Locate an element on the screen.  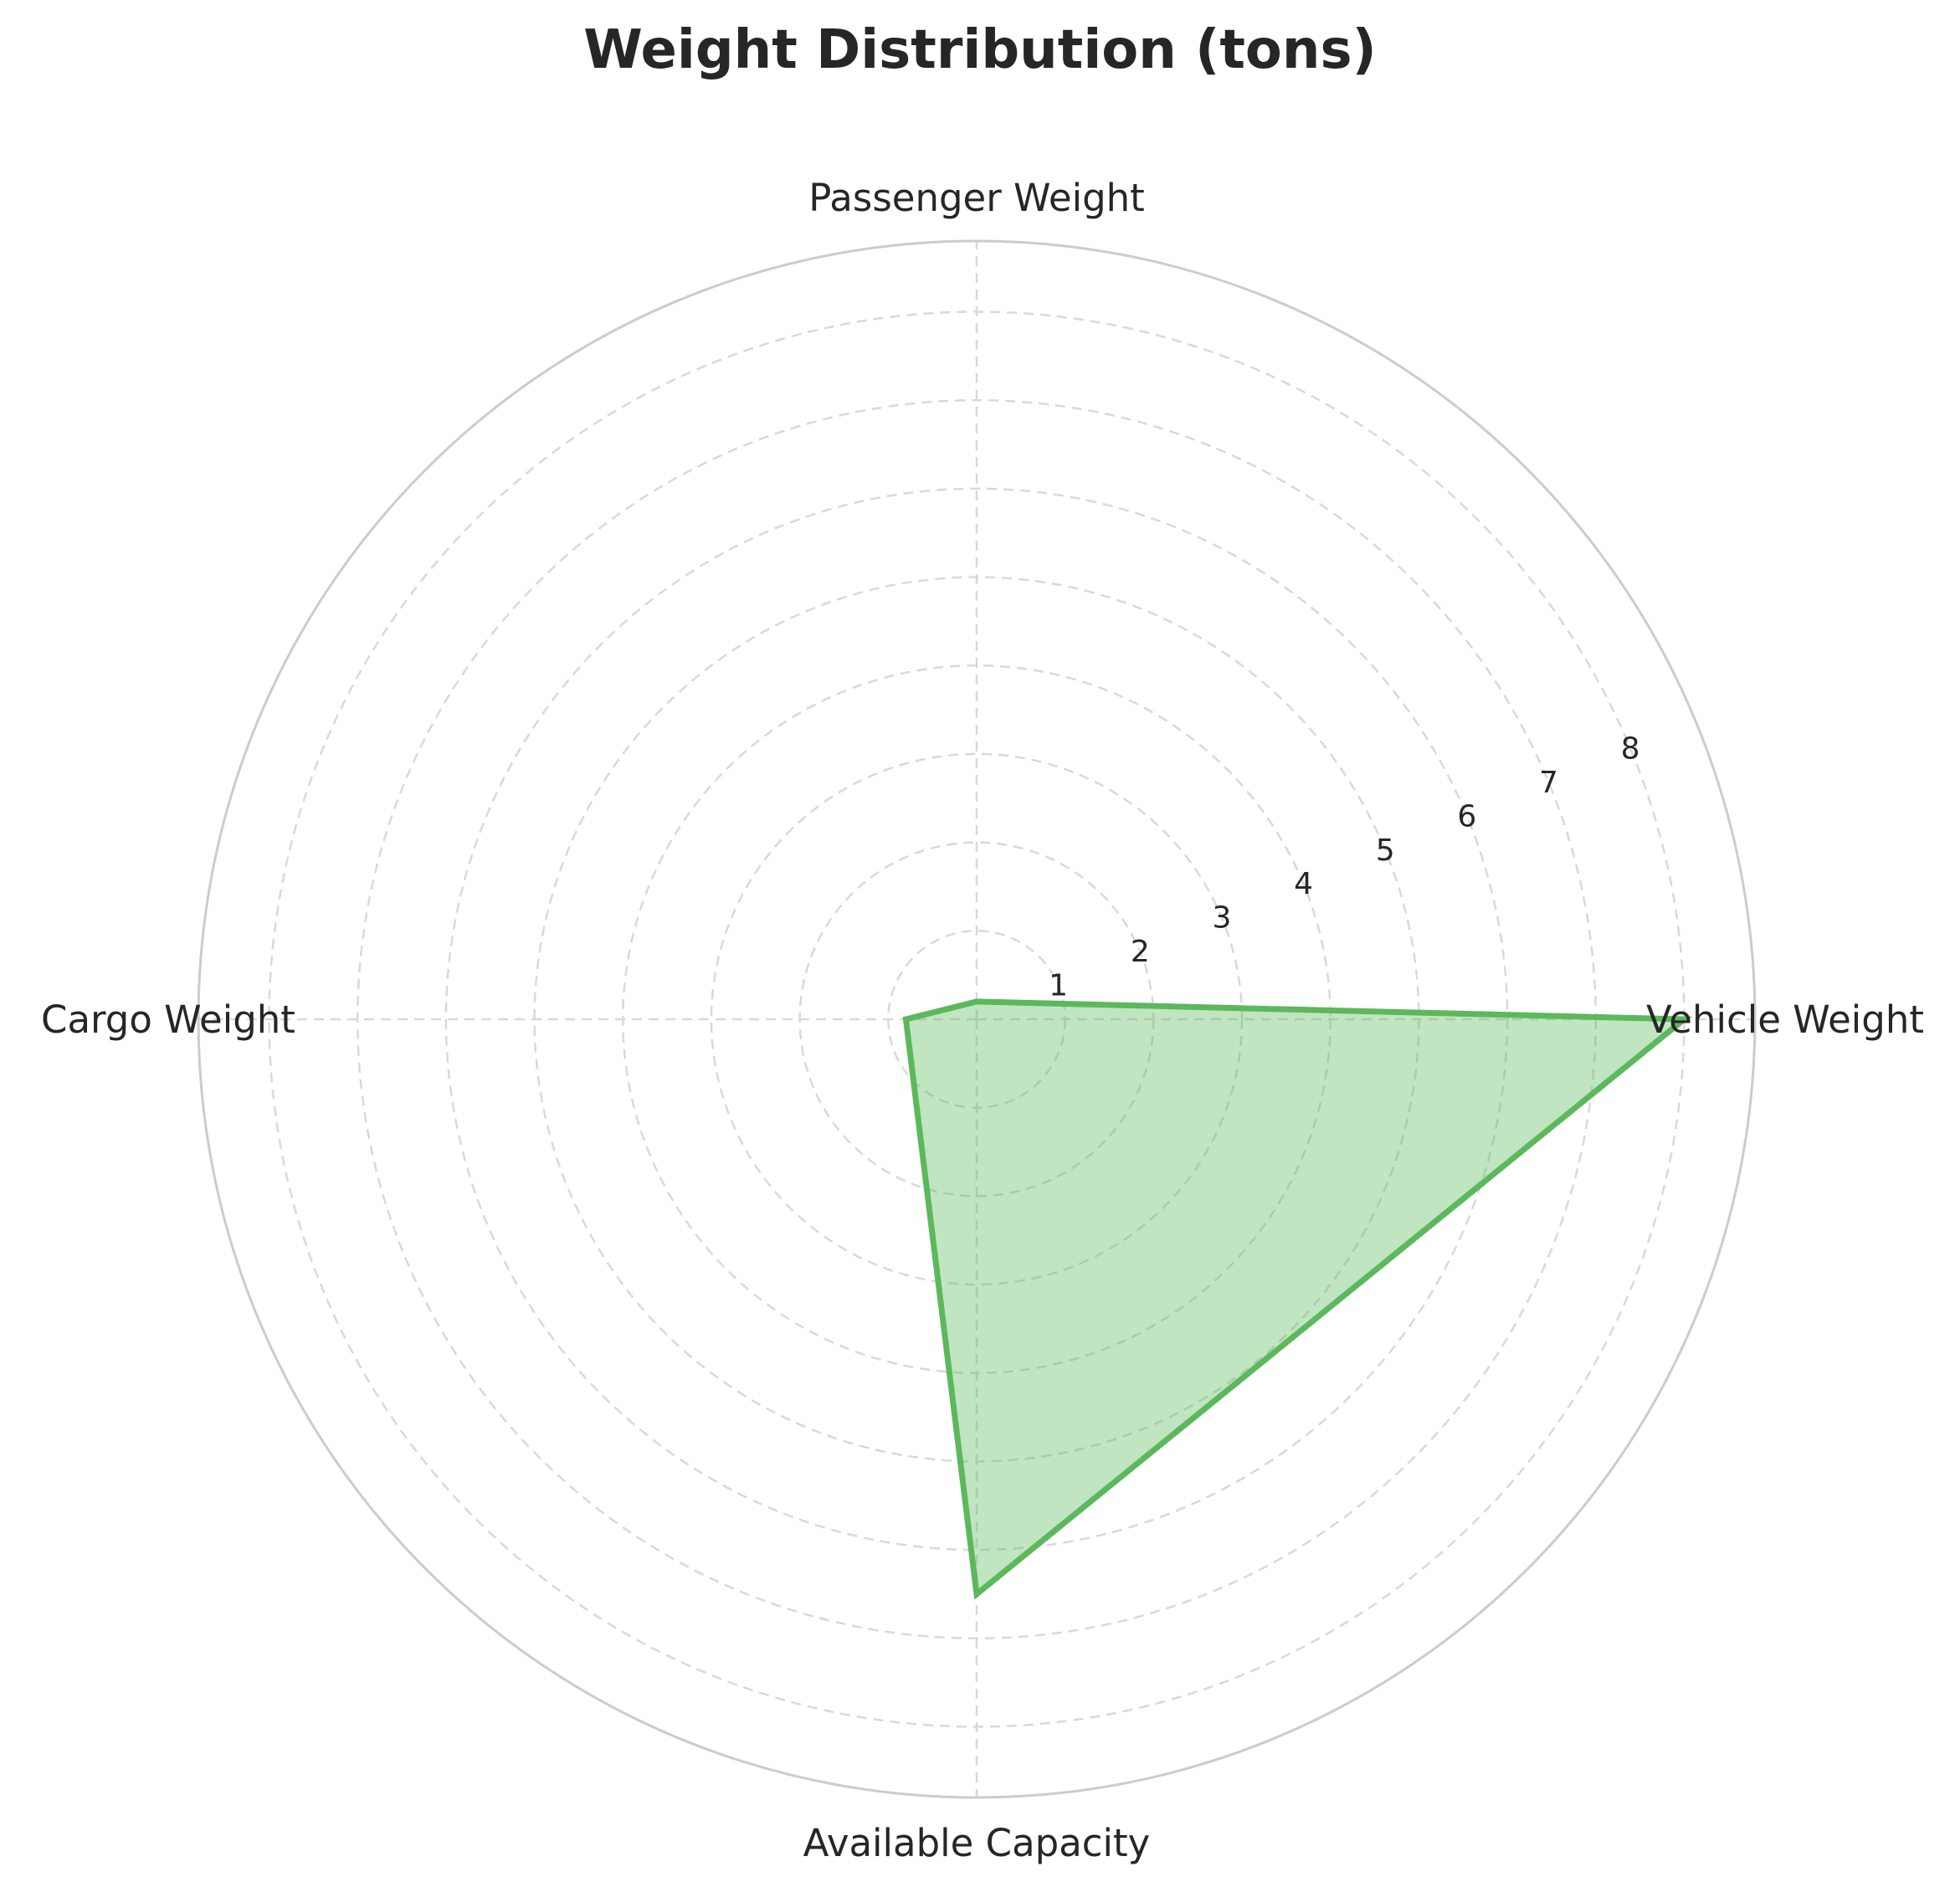
r-tick-label-4: 4 is located at coordinates (1303, 884).